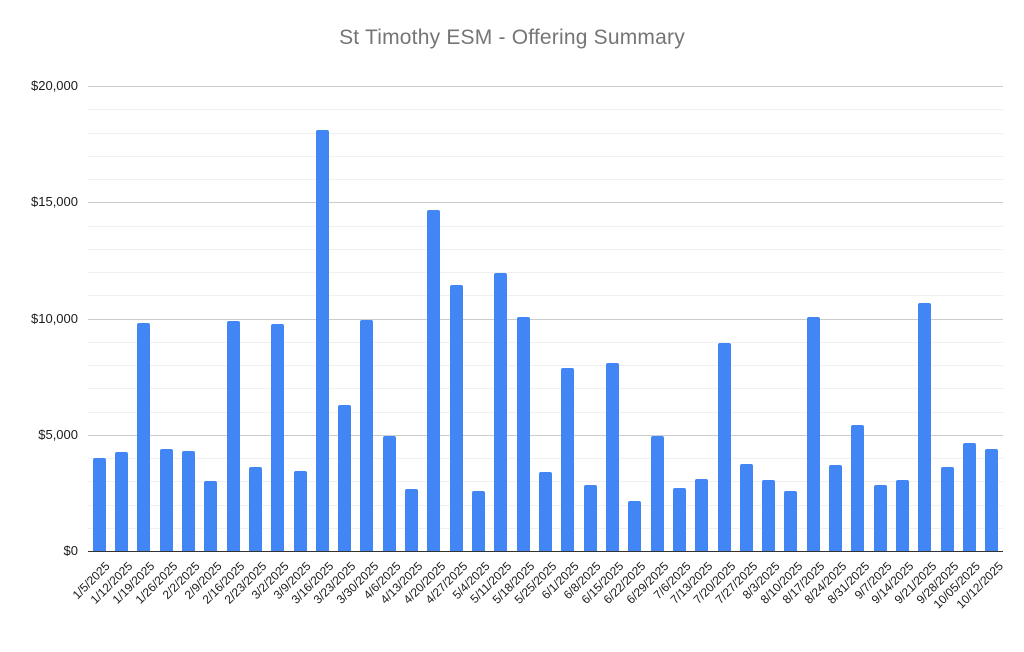 The width and height of the screenshot is (1024, 652). Describe the element at coordinates (58, 434) in the screenshot. I see `y-axis-label: $5,000` at that location.